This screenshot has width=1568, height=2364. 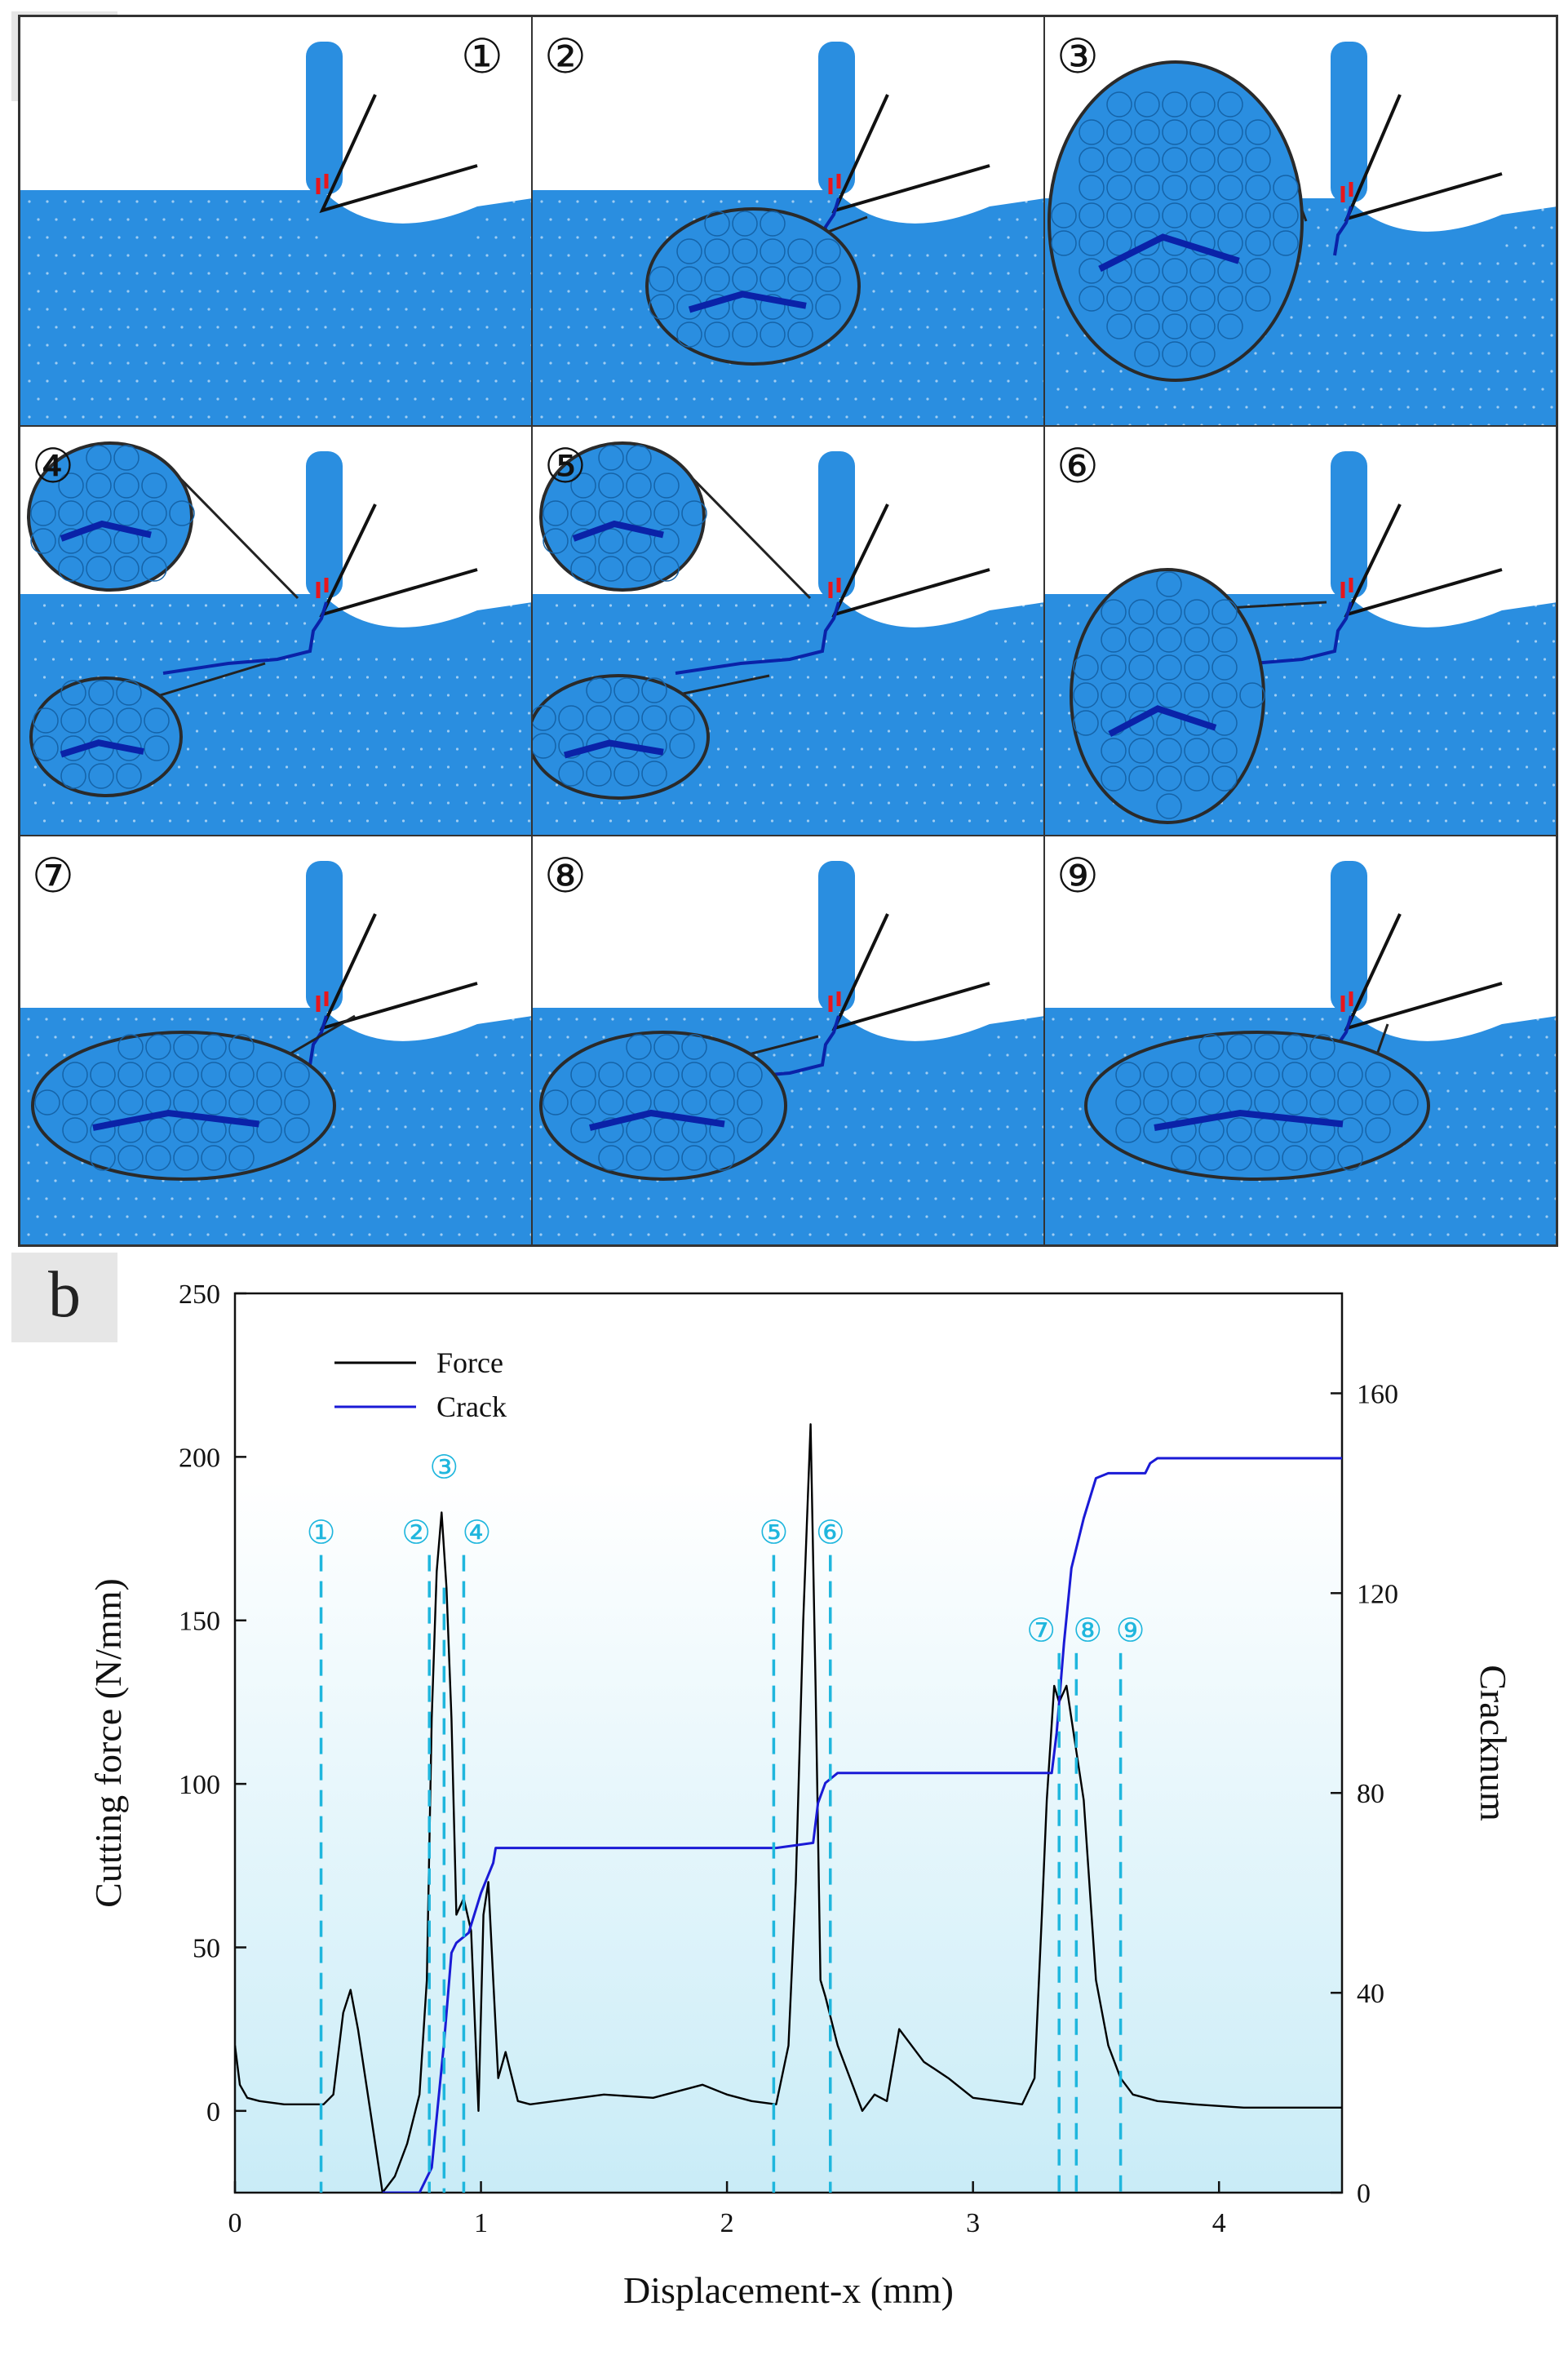 I want to click on y-tick-label: 50, so click(x=206, y=1948).